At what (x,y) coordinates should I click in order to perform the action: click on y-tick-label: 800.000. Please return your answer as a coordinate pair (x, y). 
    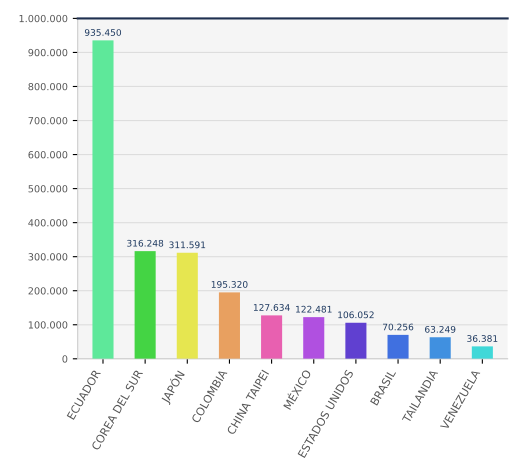
    Looking at the image, I should click on (48, 86).